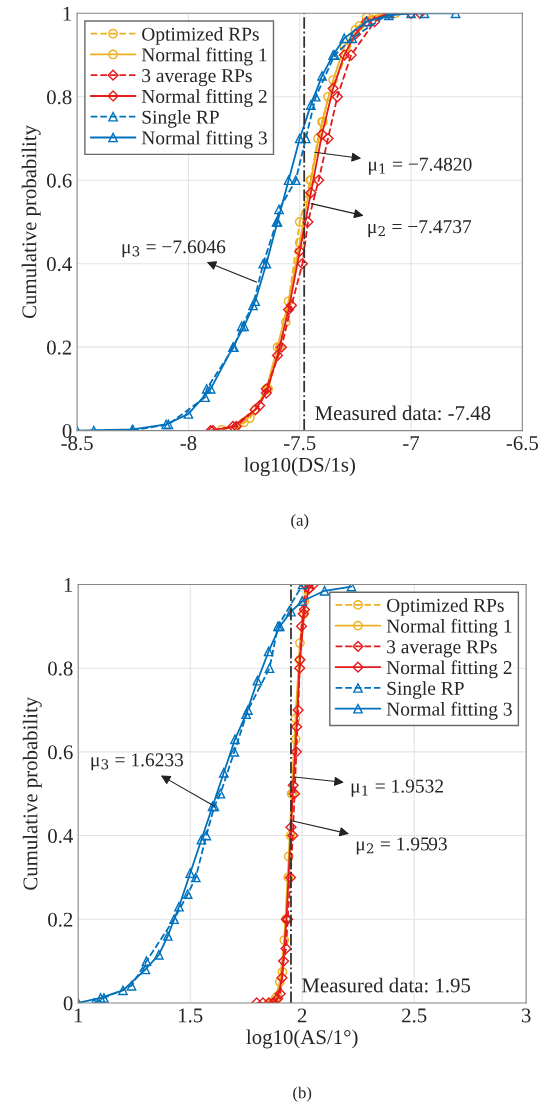 This screenshot has width=543, height=1107. Describe the element at coordinates (302, 1094) in the screenshot. I see `text: (b)` at that location.